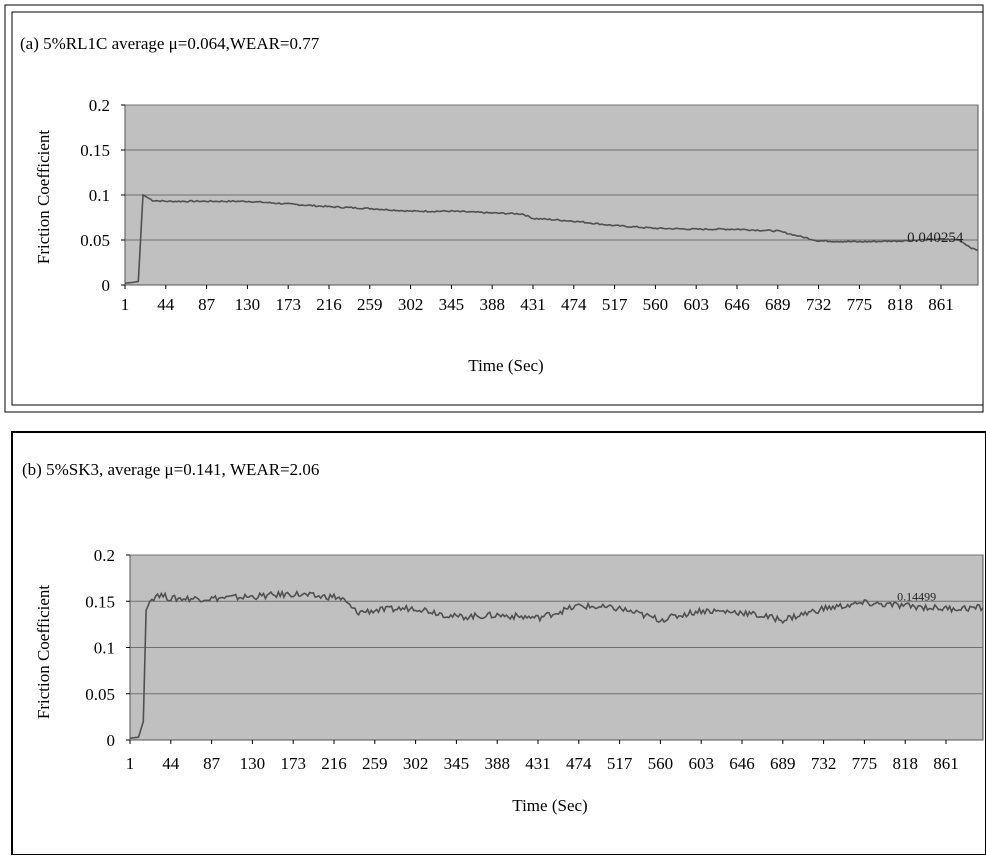 The image size is (986, 860). I want to click on chart-title: (b) 5%SK3, average μ=0.141, WEAR=2.06, so click(170, 469).